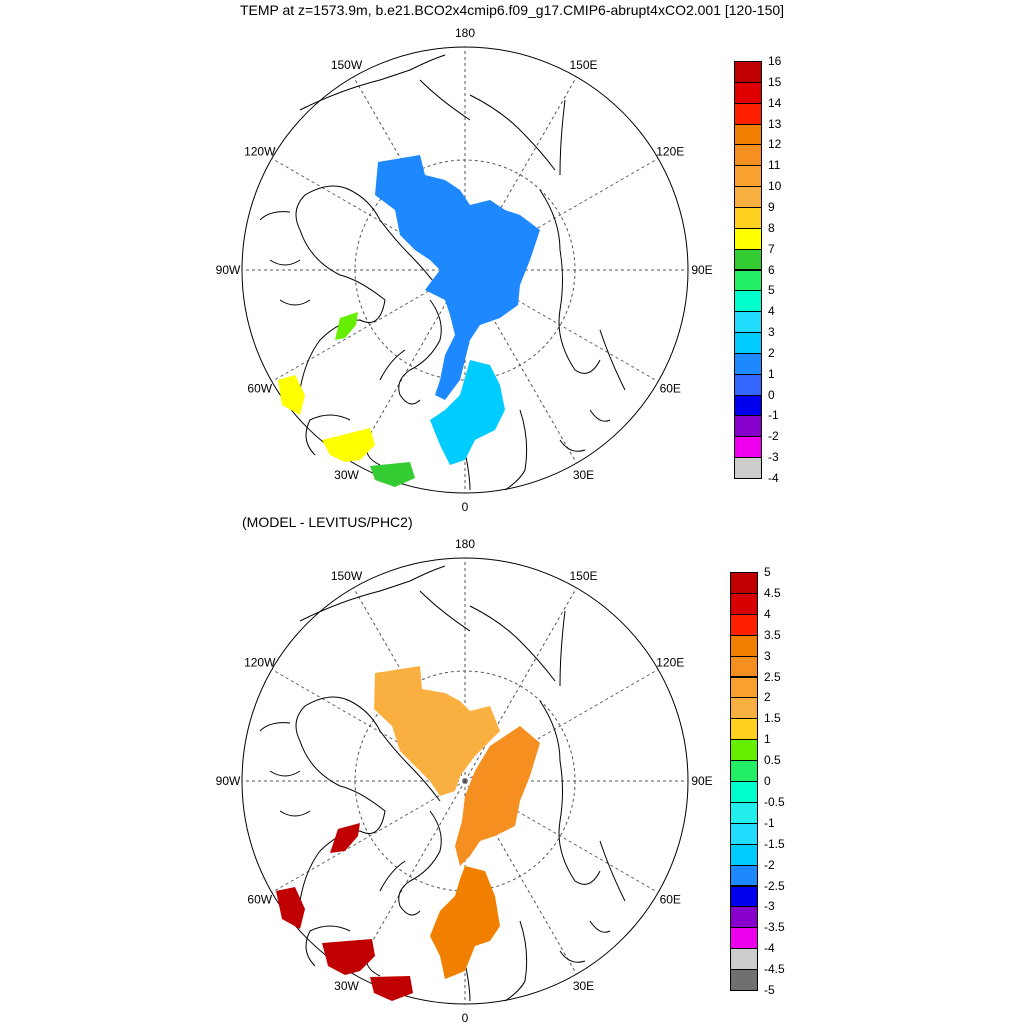 This screenshot has height=1024, width=1024. Describe the element at coordinates (391, 988) in the screenshot. I see `bottom-atlantic-patch-c` at that location.